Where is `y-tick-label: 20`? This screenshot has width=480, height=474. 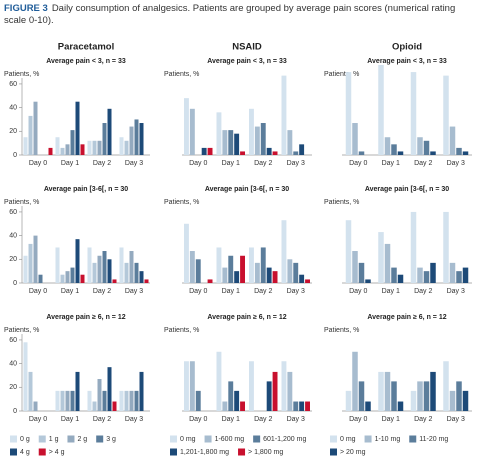 y-tick-label: 20 is located at coordinates (13, 131).